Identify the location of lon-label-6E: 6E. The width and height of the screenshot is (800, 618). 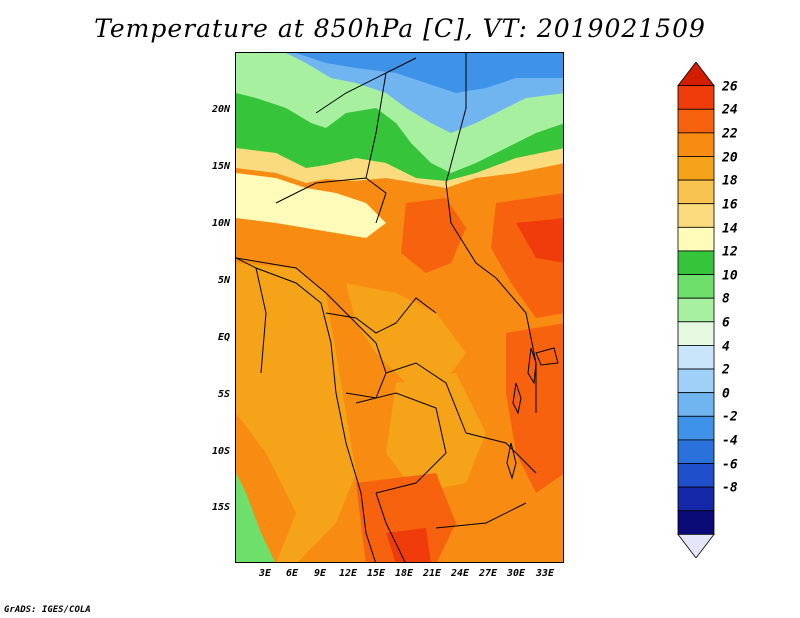
(292, 573).